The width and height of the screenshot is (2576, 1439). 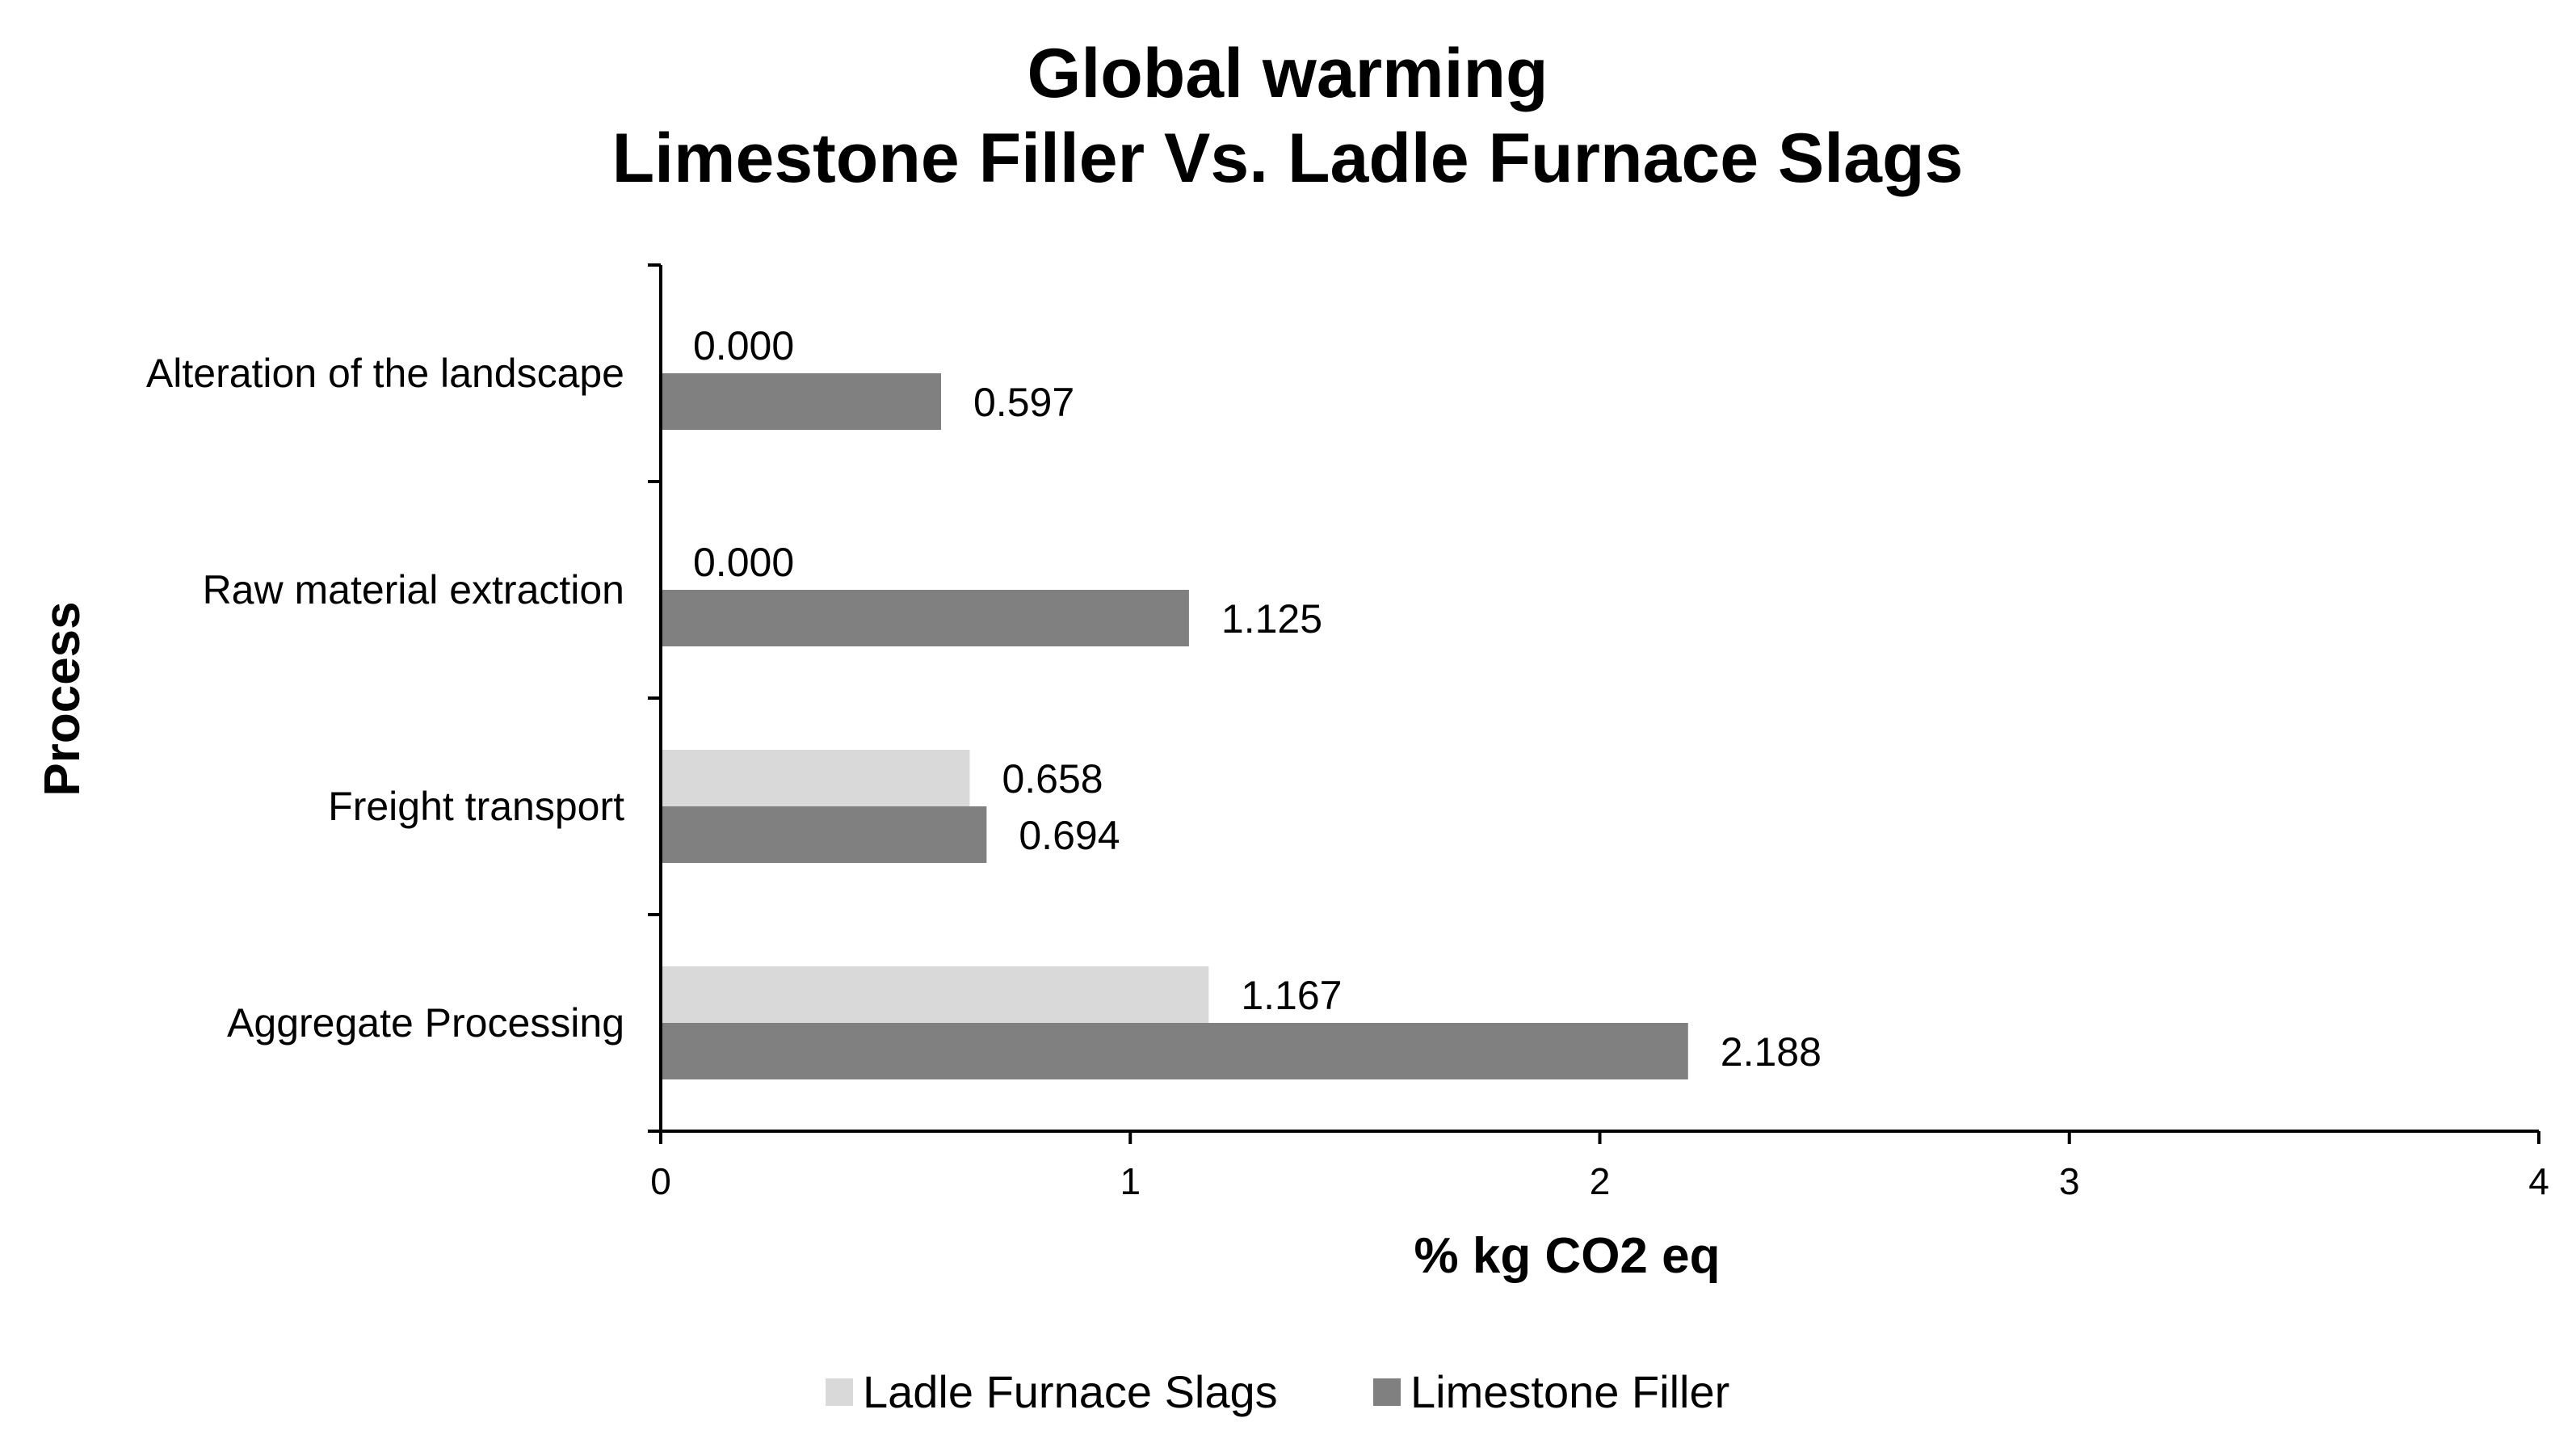 I want to click on data-label: 1.125, so click(x=1271, y=619).